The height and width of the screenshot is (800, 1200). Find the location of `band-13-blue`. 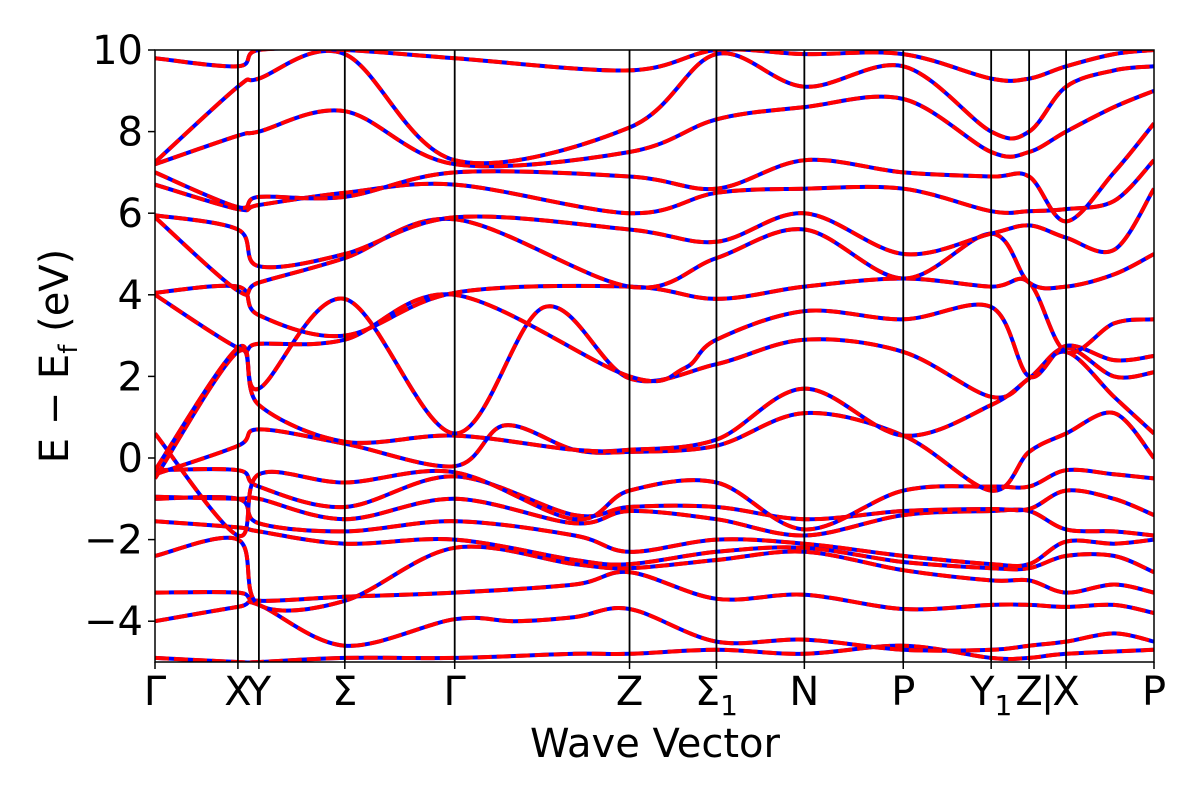

band-13-blue is located at coordinates (654, 315).